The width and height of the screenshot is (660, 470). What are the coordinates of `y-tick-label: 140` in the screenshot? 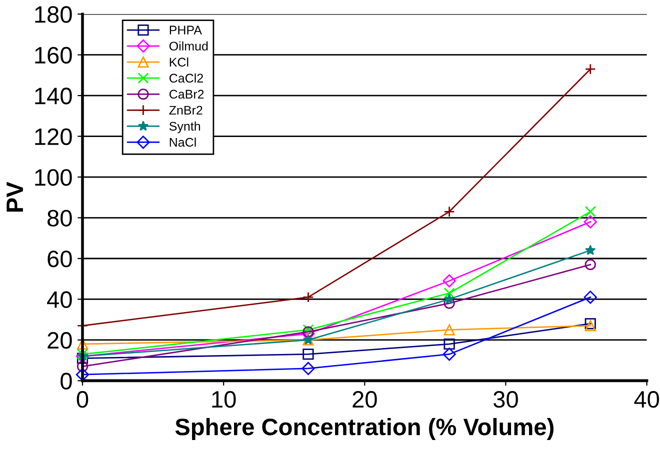 It's located at (53, 96).